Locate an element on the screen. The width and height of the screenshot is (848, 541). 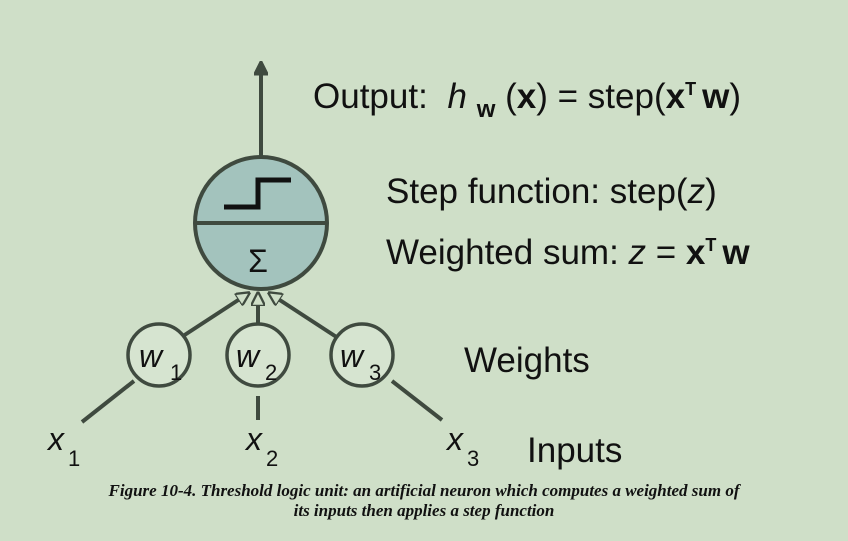
input-2: x 2 is located at coordinates (261, 446).